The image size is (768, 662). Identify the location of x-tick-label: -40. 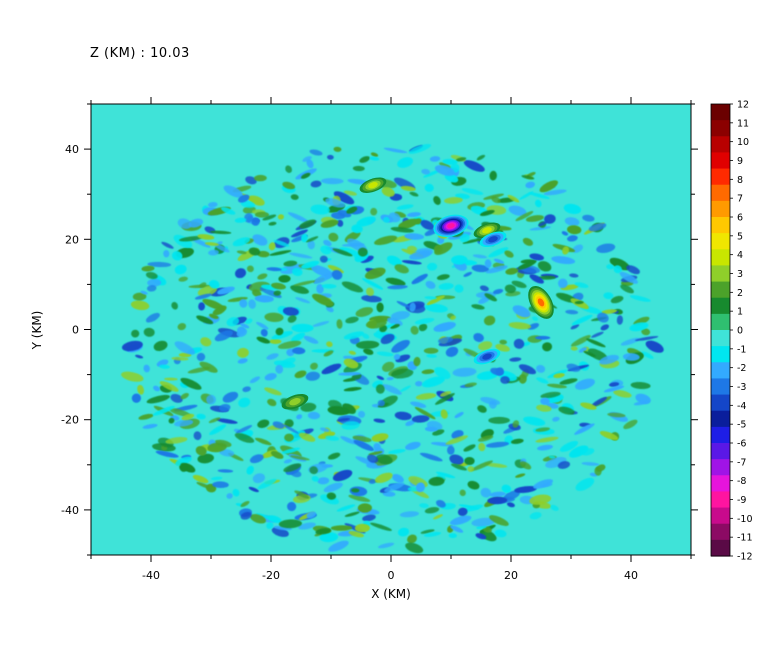
(151, 575).